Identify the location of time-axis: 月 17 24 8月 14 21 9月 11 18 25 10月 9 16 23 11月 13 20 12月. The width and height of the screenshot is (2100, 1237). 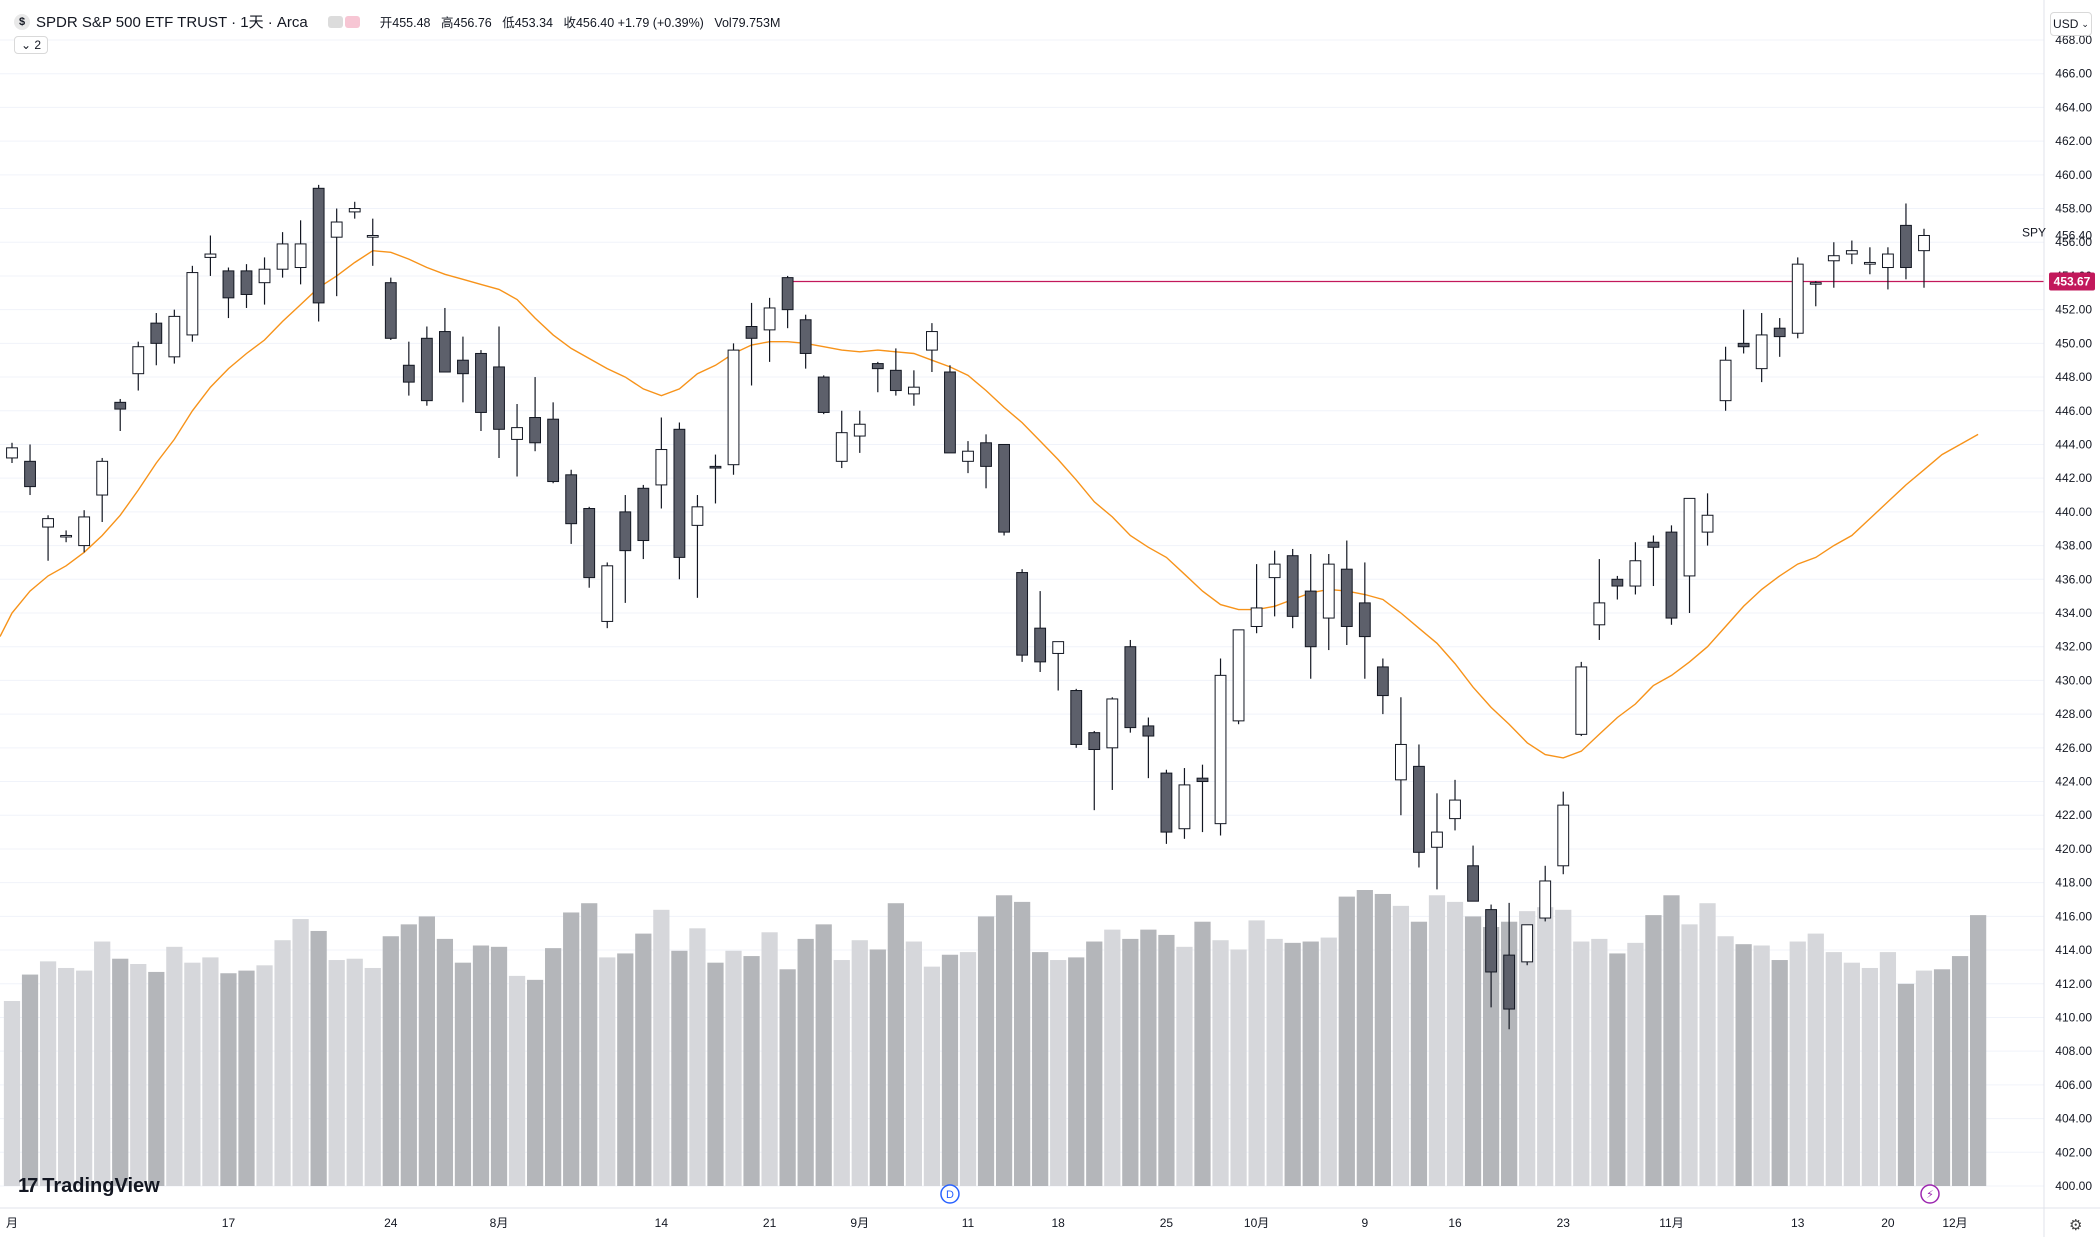
(1050, 1218).